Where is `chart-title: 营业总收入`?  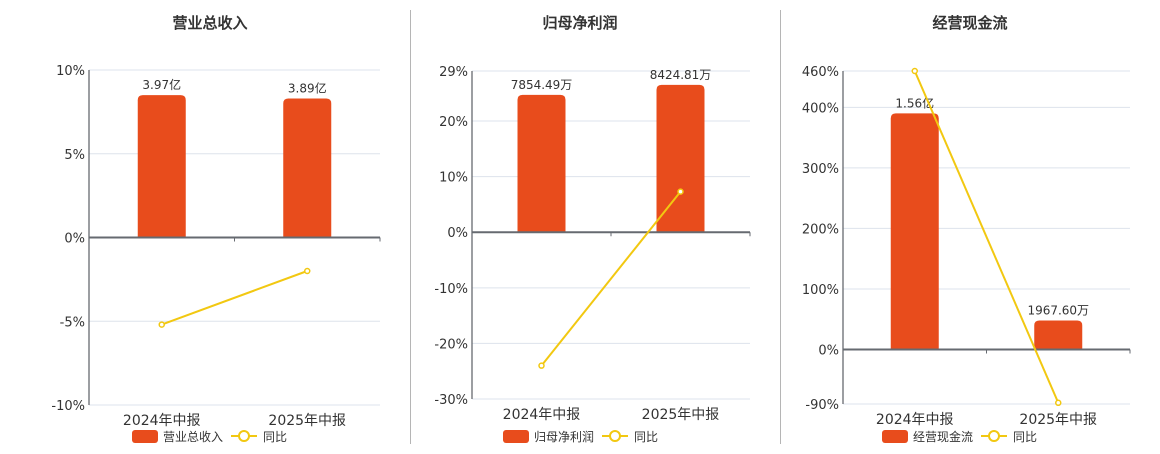 chart-title: 营业总收入 is located at coordinates (210, 23).